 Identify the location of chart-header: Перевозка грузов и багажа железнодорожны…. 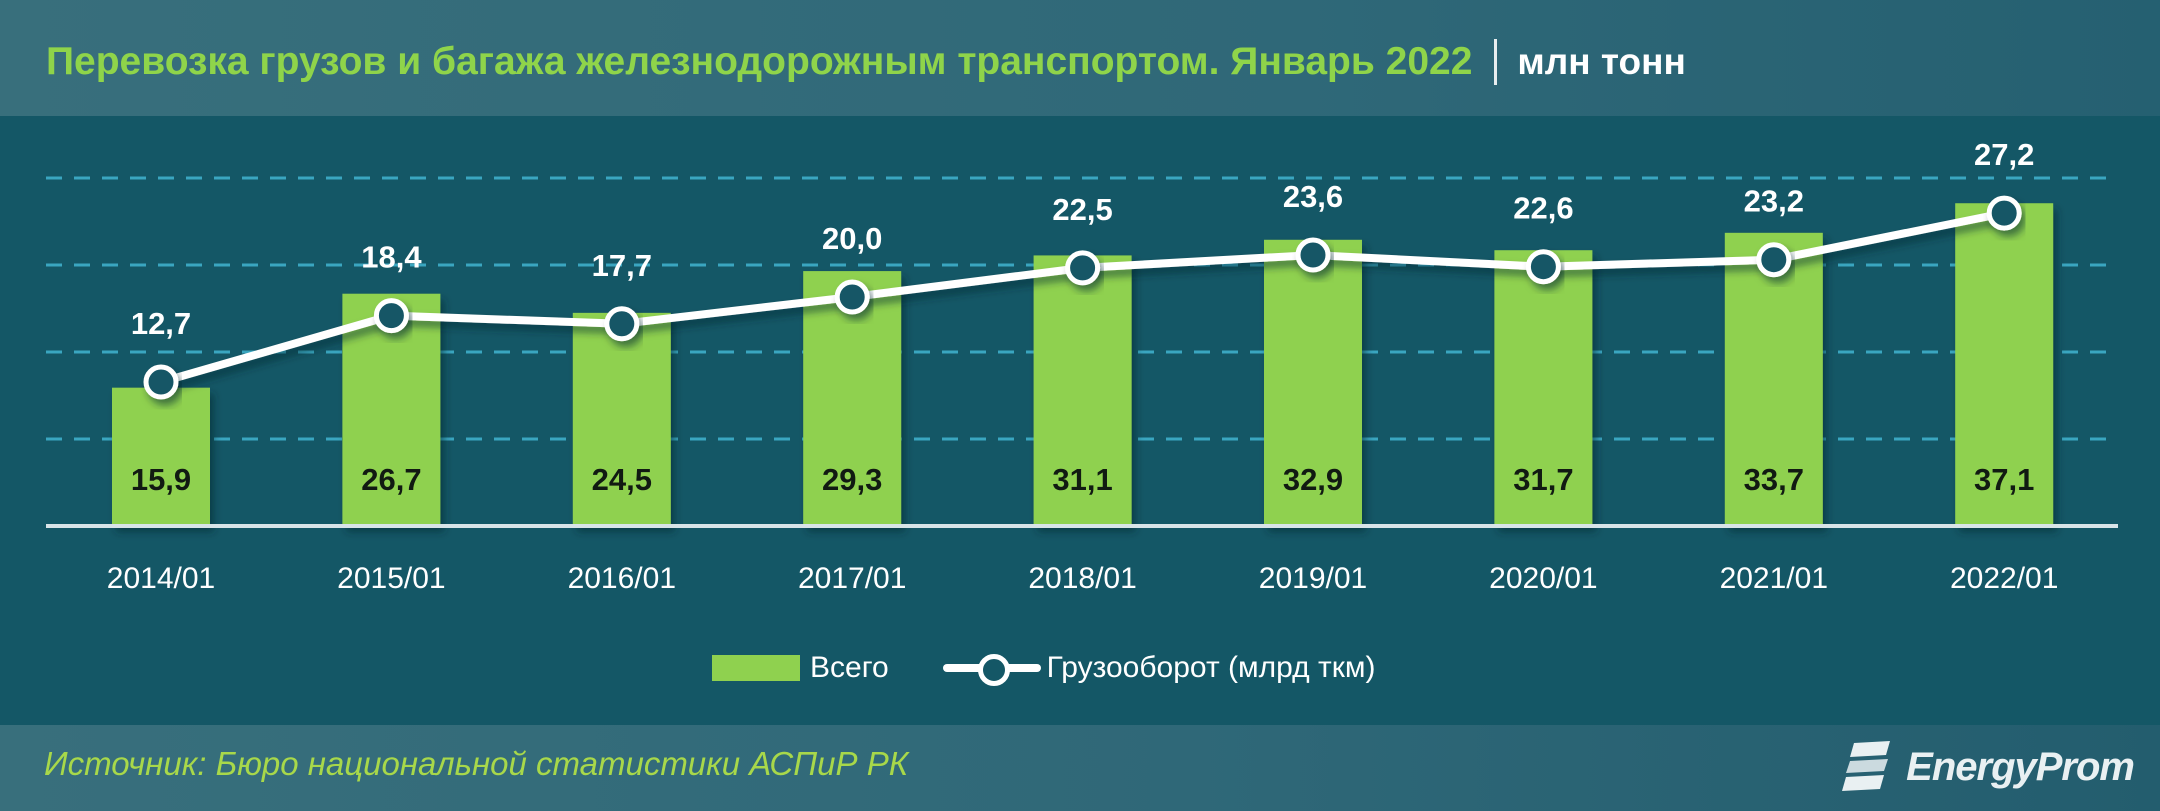
(1080, 58).